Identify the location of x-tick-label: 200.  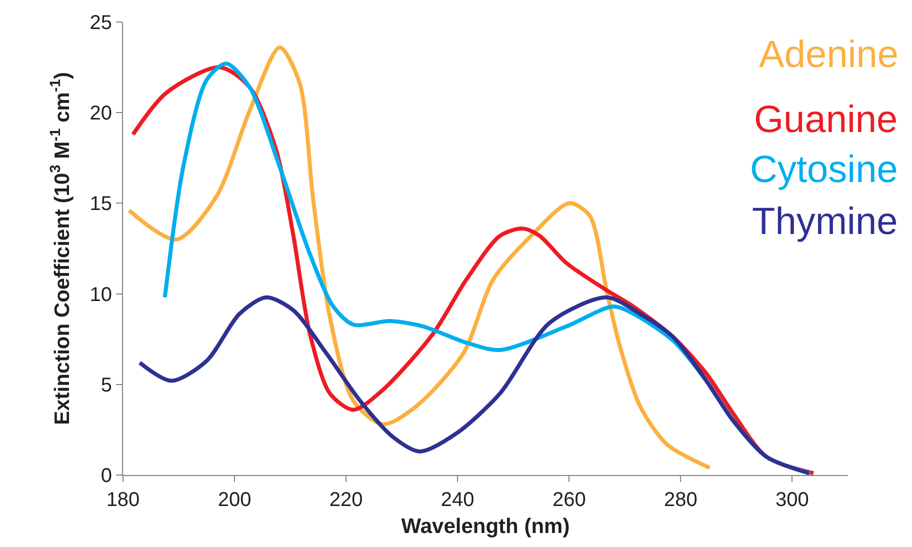
(235, 500).